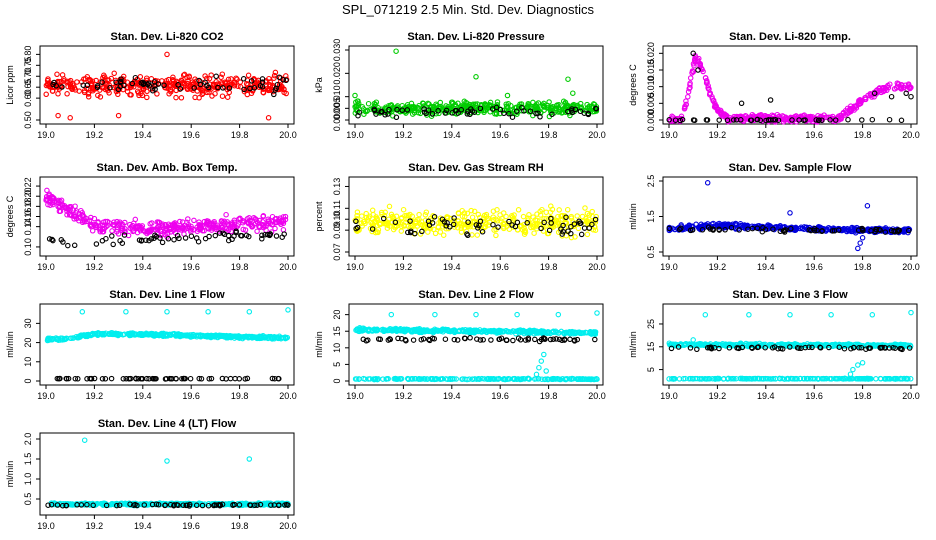 This screenshot has width=936, height=540. Describe the element at coordinates (337, 120) in the screenshot. I see `y-tick-label: 0.000` at that location.